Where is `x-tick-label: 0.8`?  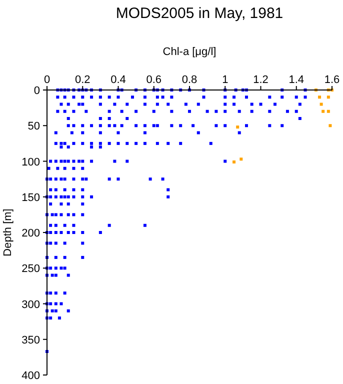 x-tick-label: 0.8 is located at coordinates (190, 80).